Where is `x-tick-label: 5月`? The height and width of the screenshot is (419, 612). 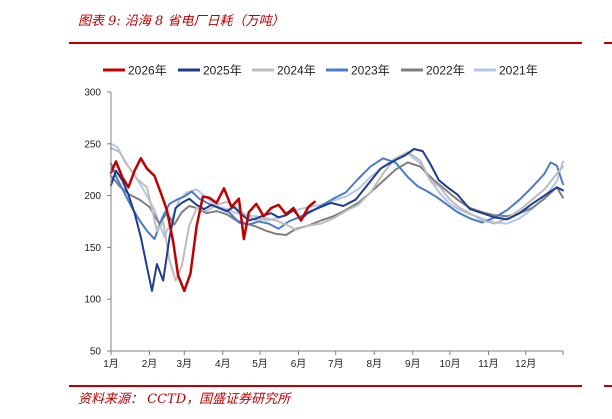 x-tick-label: 5月 is located at coordinates (260, 364).